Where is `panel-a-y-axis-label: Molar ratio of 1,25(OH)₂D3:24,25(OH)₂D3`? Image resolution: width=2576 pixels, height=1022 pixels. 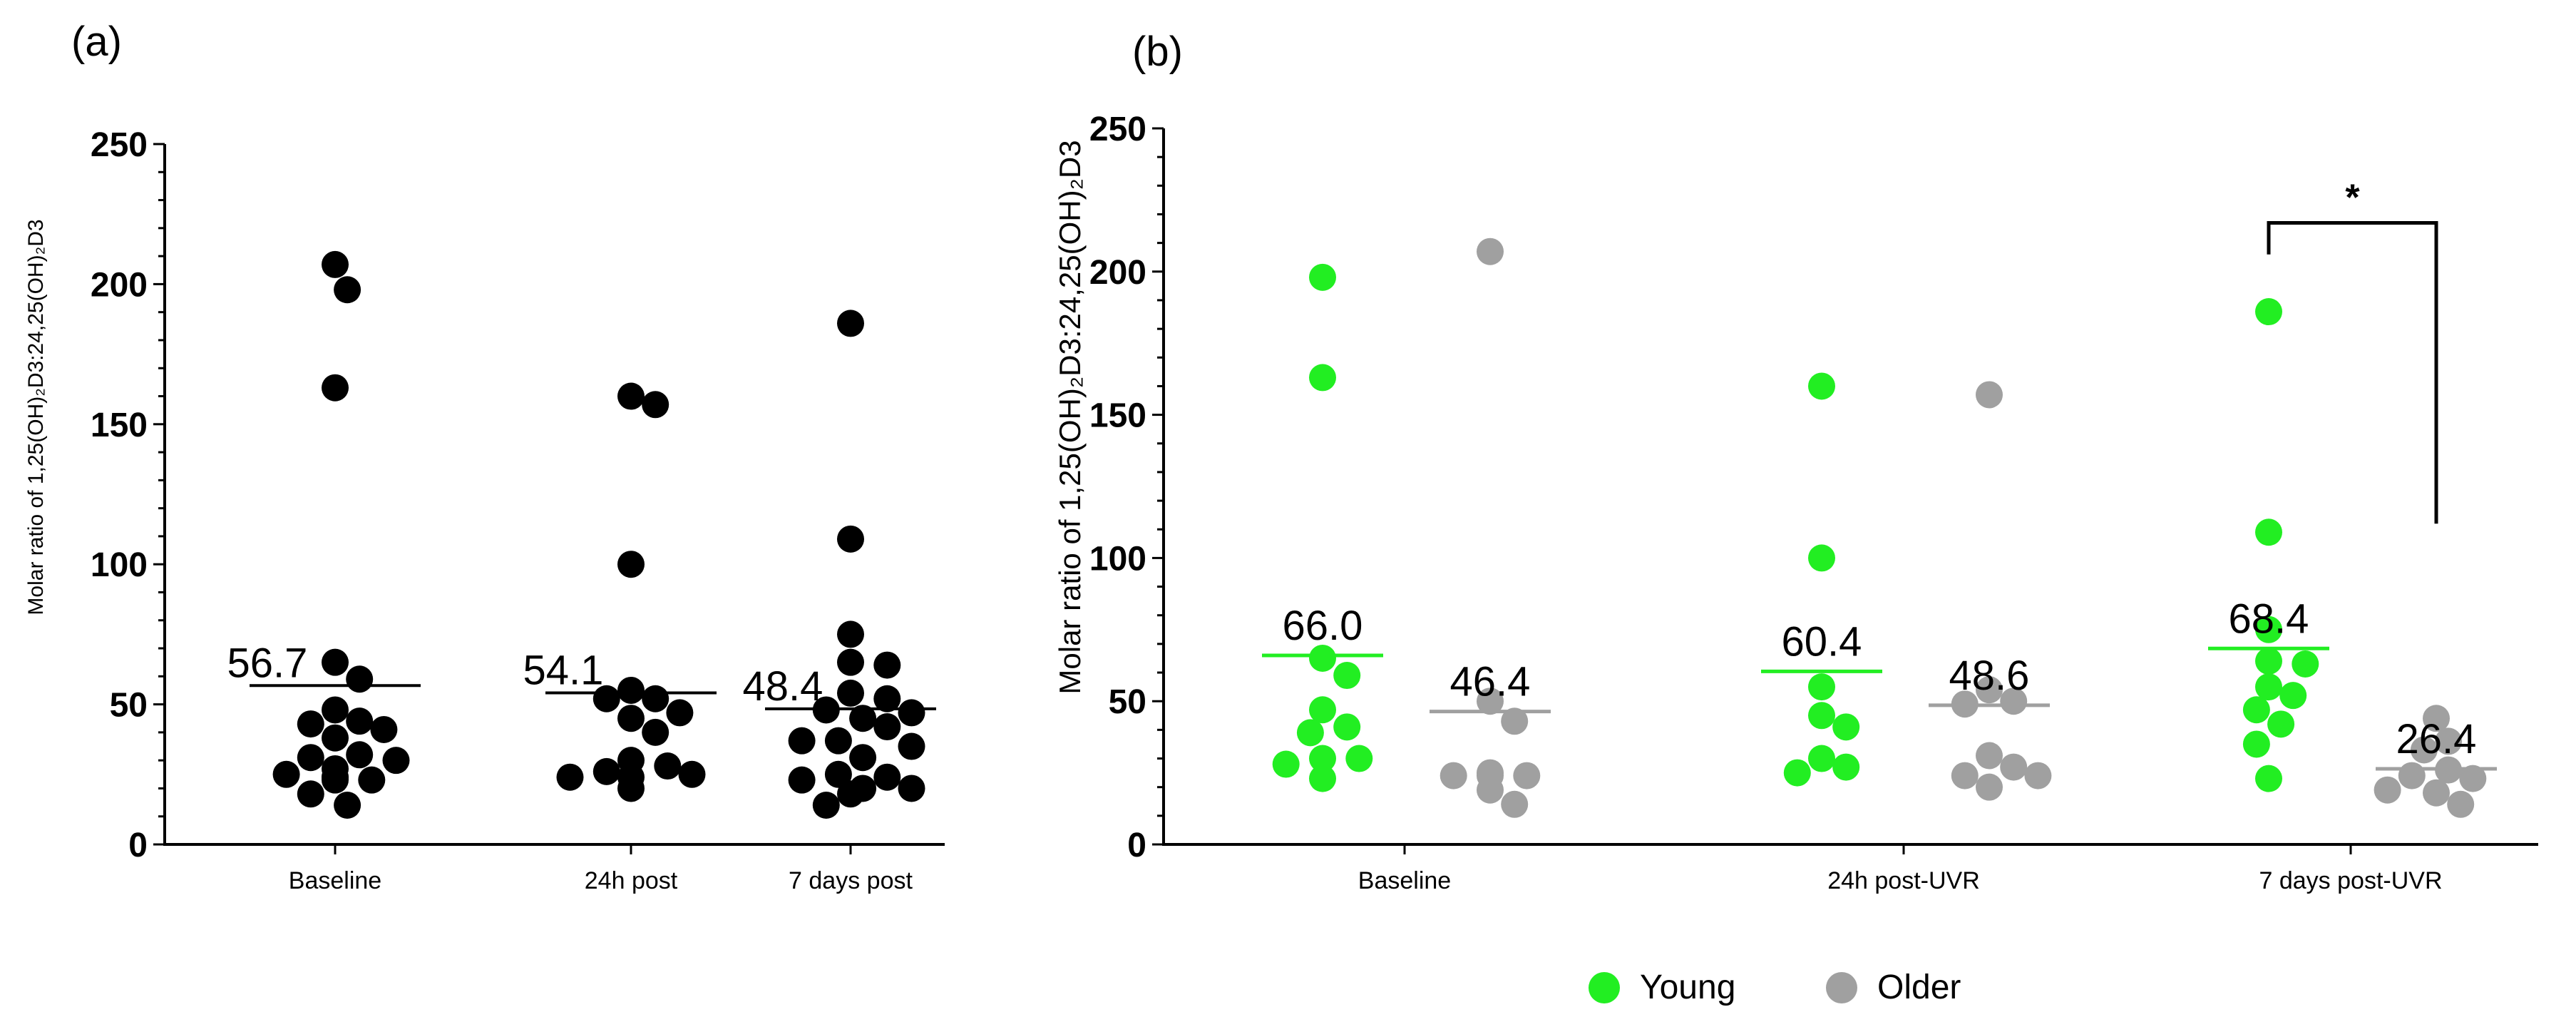 panel-a-y-axis-label: Molar ratio of 1,25(OH)₂D3:24,25(OH)₂D3 is located at coordinates (36, 417).